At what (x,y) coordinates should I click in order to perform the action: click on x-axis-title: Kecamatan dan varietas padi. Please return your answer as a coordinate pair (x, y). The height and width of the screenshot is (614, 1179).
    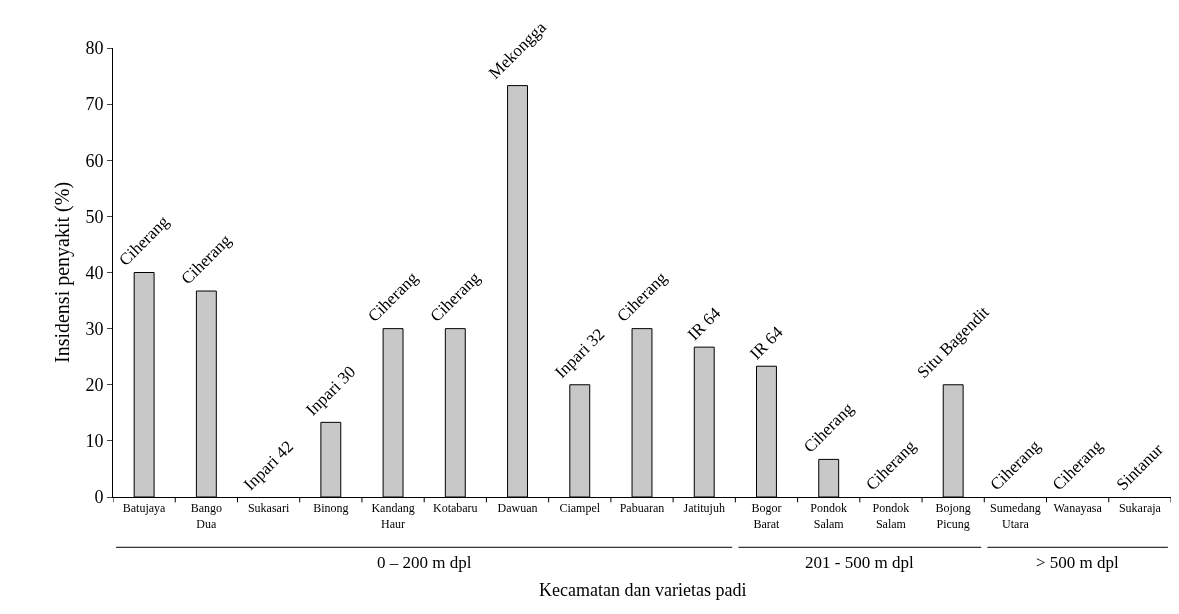
    Looking at the image, I should click on (643, 590).